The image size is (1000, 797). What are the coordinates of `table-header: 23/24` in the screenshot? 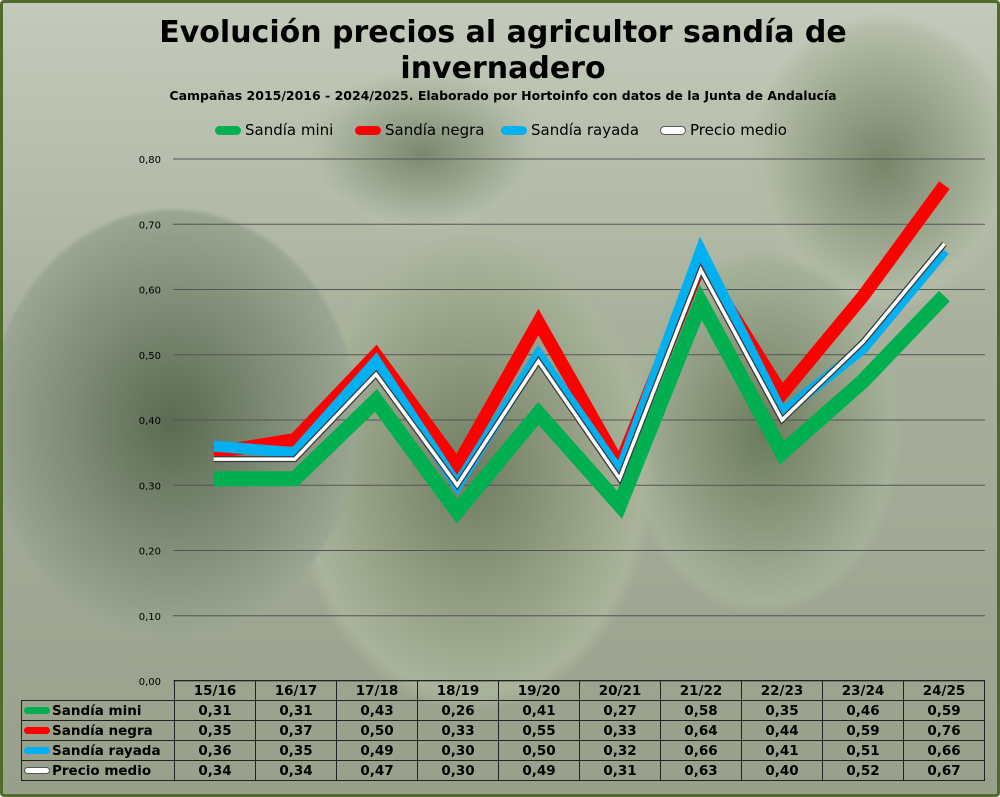 It's located at (863, 690).